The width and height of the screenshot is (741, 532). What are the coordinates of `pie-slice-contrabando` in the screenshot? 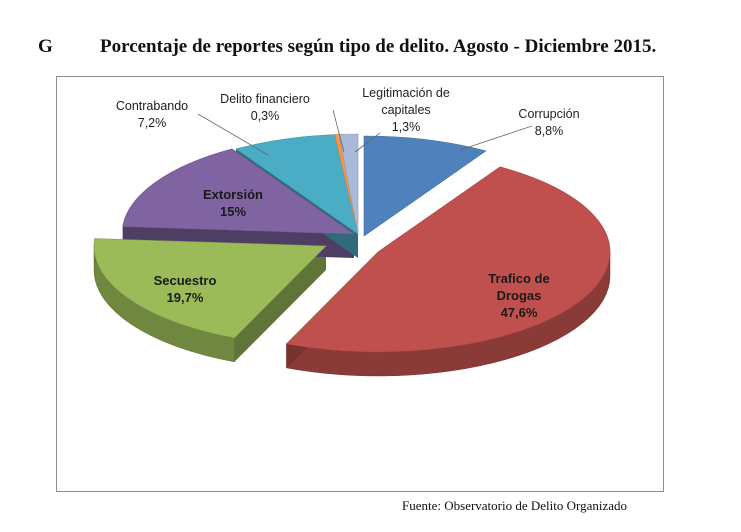 It's located at (297, 184).